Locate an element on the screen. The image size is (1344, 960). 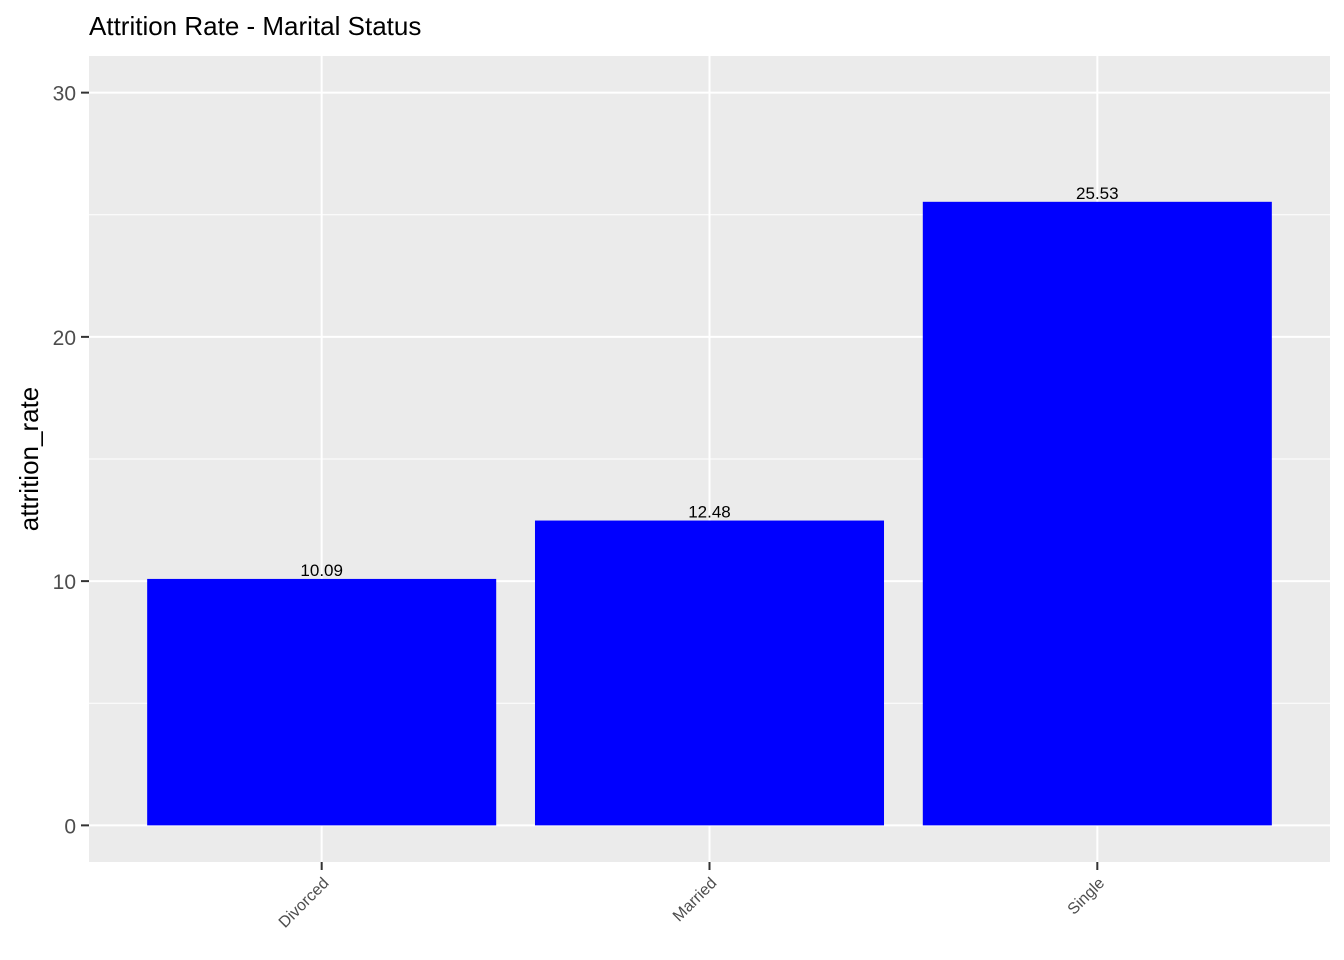
data-label: 25.53 is located at coordinates (1097, 193).